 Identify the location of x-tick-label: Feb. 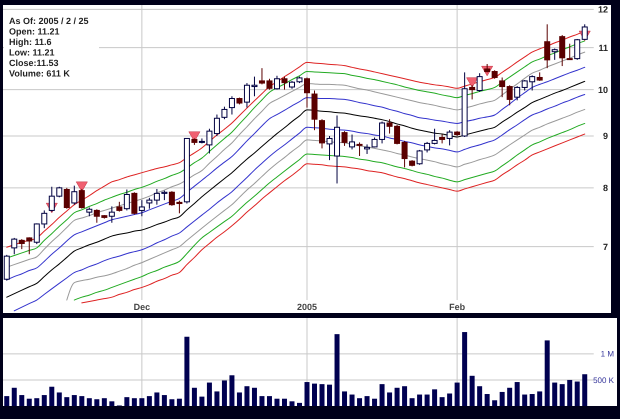
(457, 307).